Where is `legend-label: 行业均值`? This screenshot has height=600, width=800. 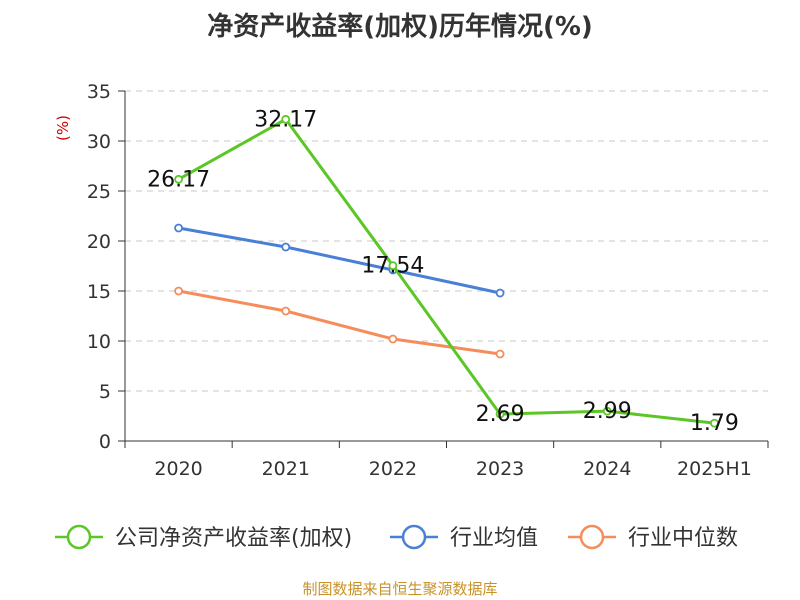
legend-label: 行业均值 is located at coordinates (494, 538).